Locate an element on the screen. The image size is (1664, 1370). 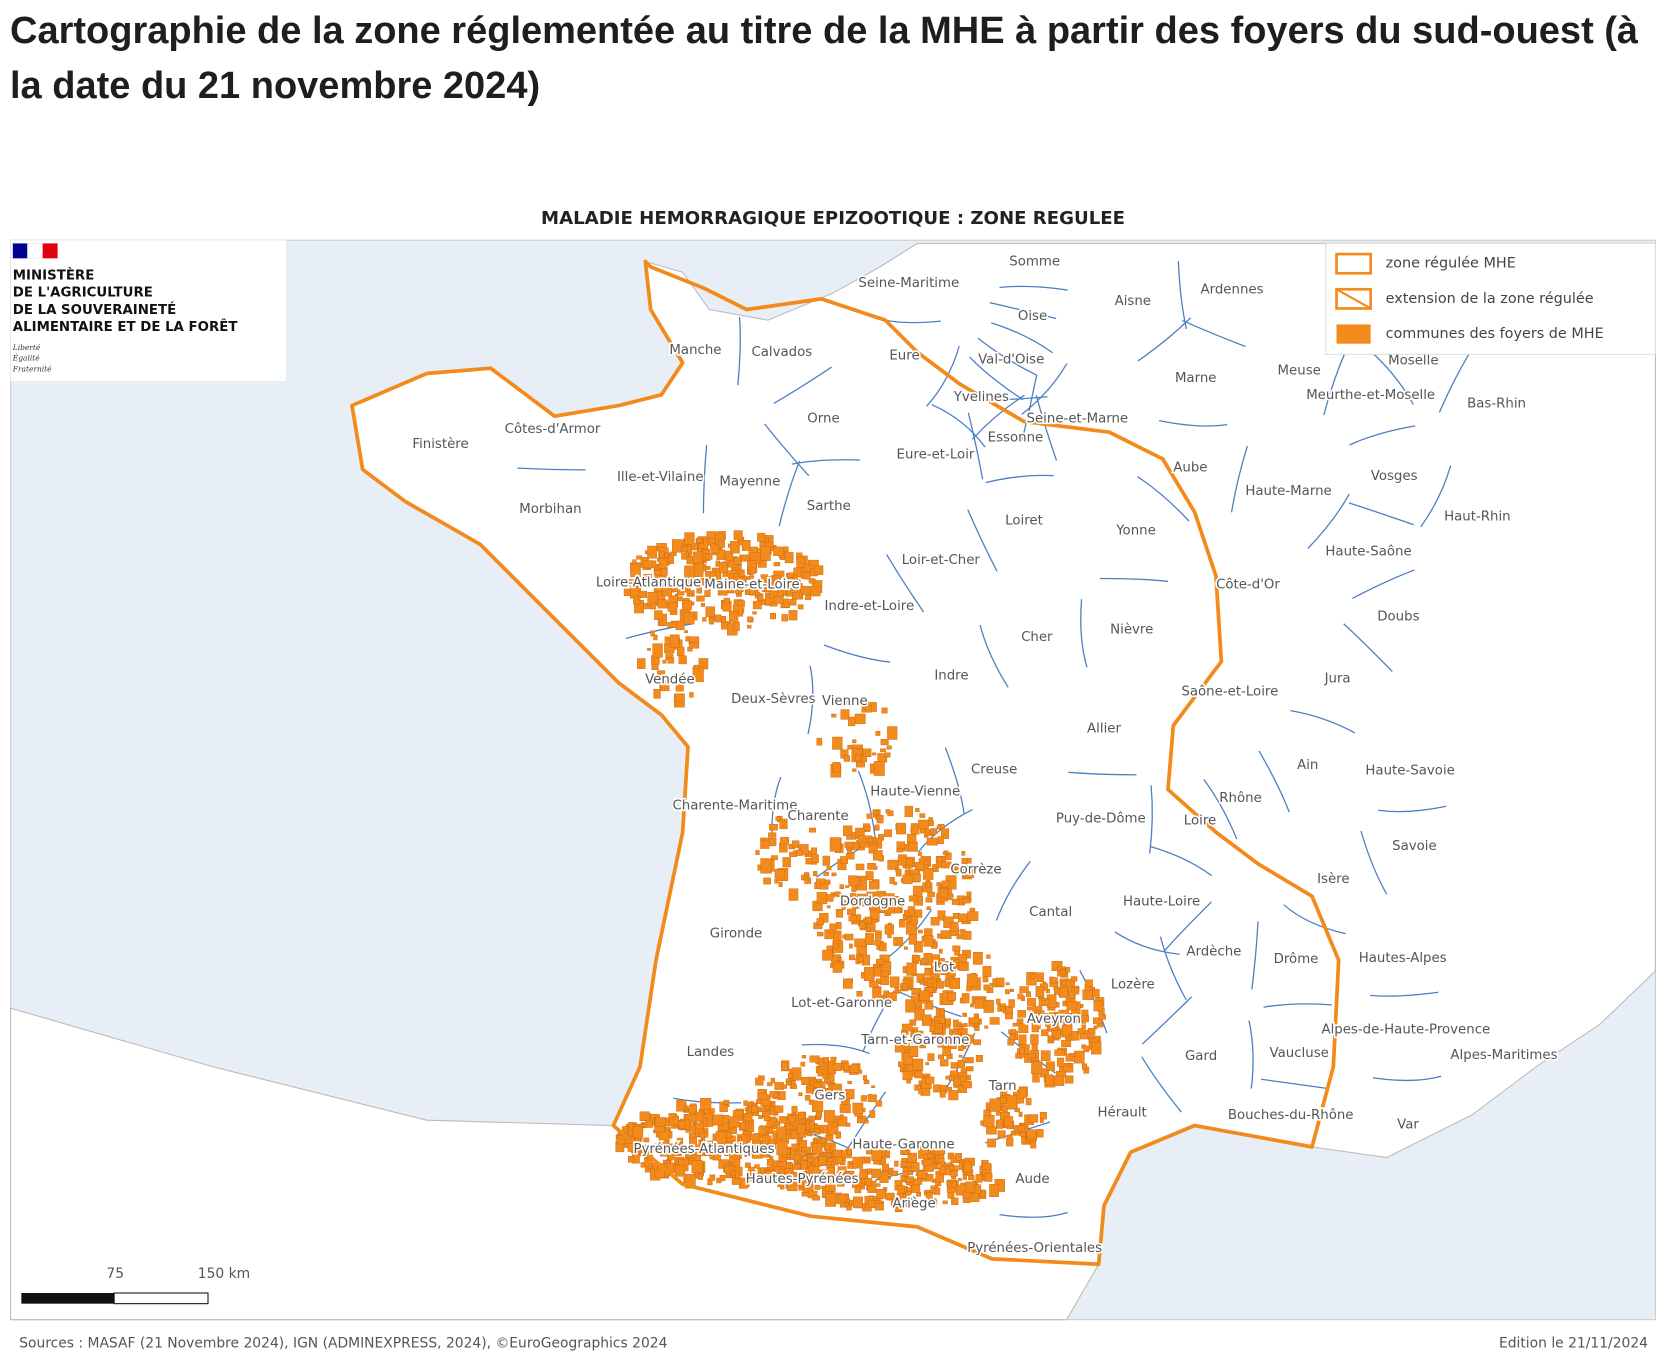
department-label: Cher is located at coordinates (1037, 637).